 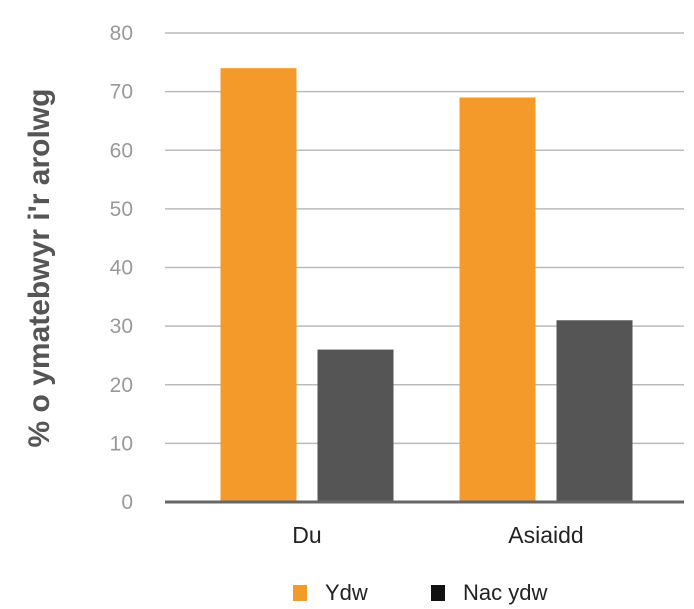 I want to click on y-tick-label: 70, so click(x=121, y=92).